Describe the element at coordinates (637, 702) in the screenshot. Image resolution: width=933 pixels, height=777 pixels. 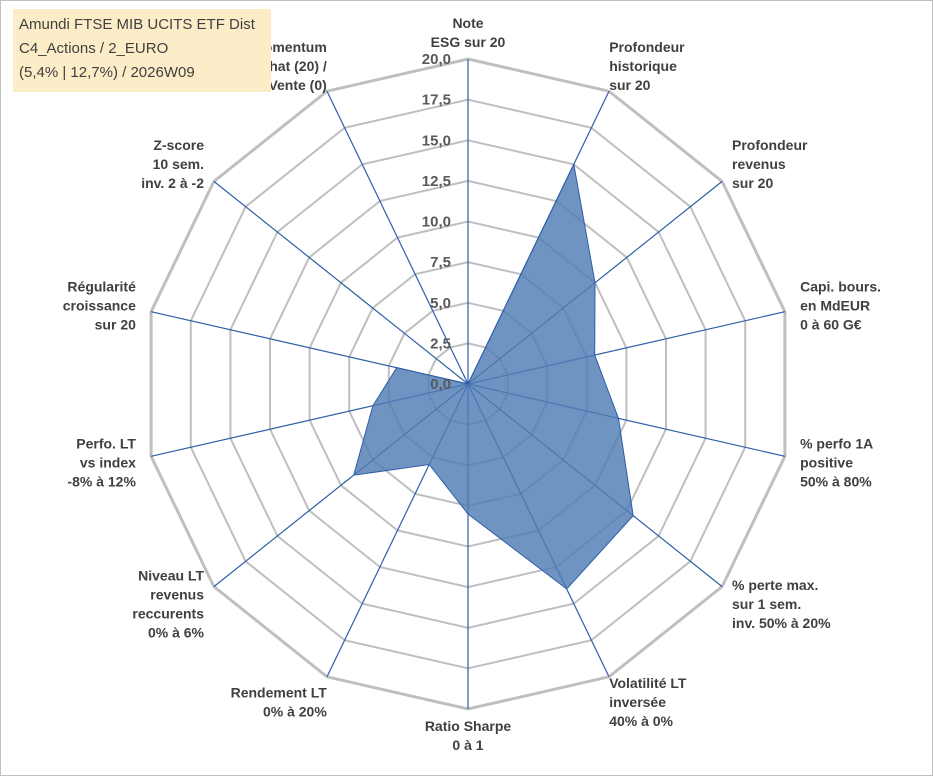
I see `axis-label-line: inversée` at that location.